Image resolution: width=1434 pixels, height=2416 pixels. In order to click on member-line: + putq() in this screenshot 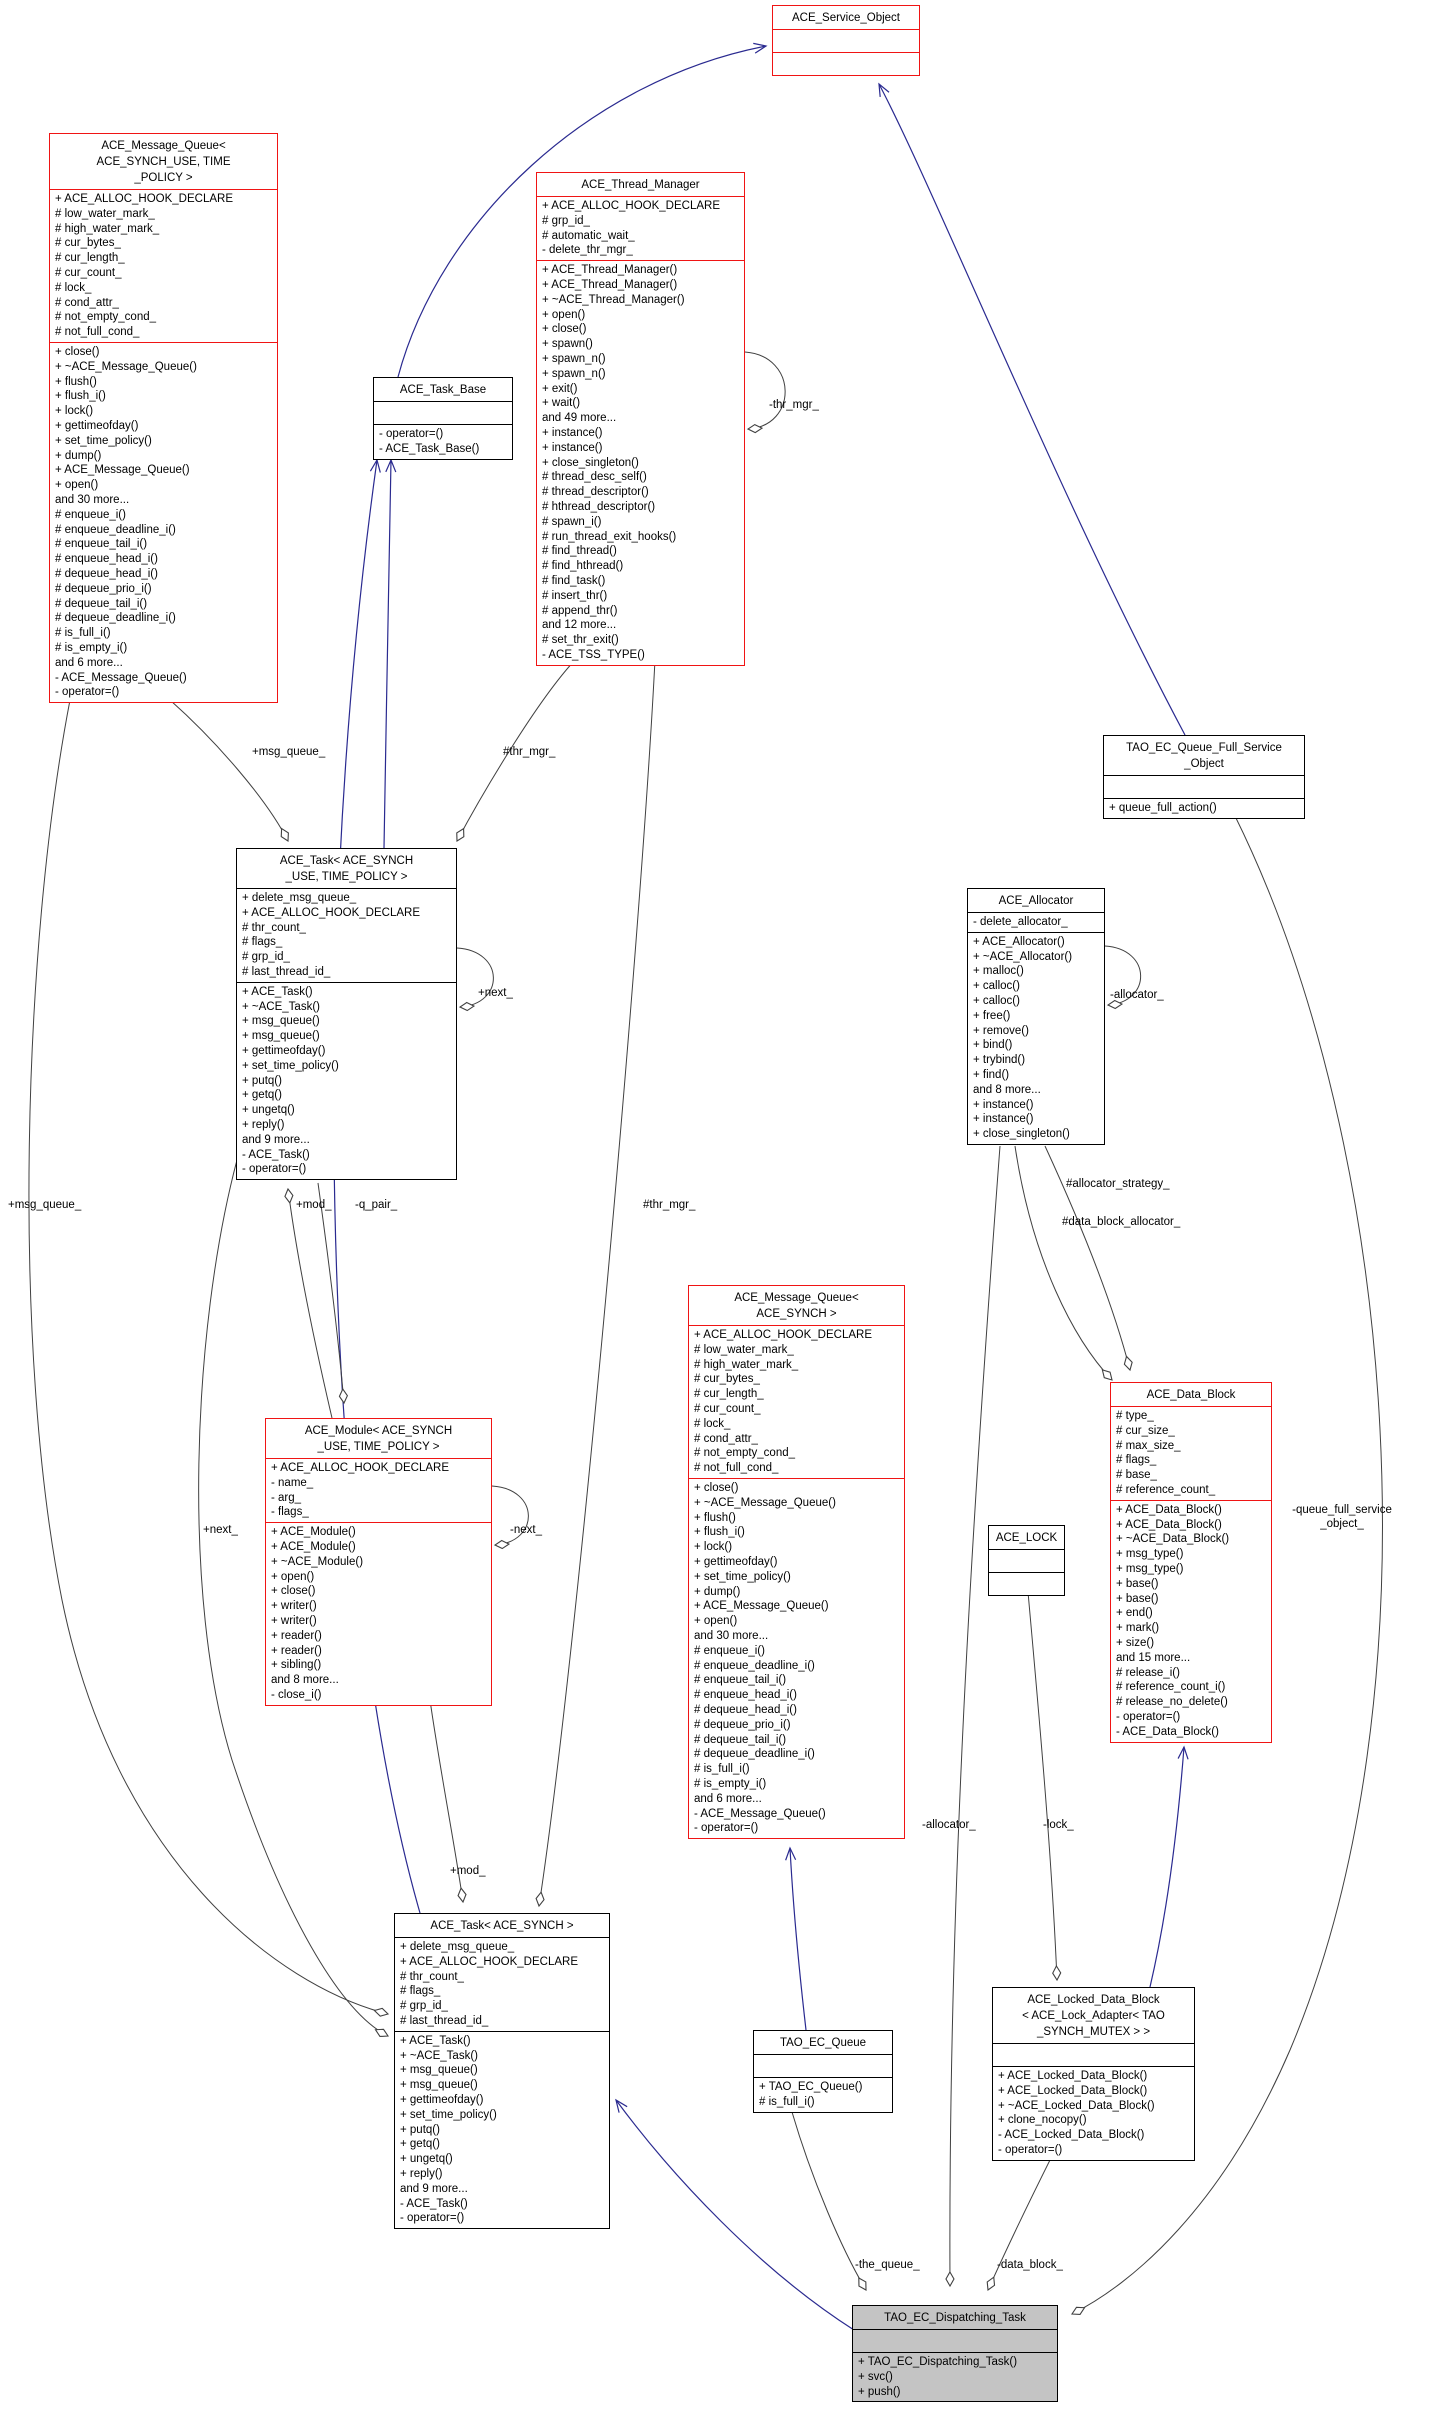, I will do `click(420, 2129)`.